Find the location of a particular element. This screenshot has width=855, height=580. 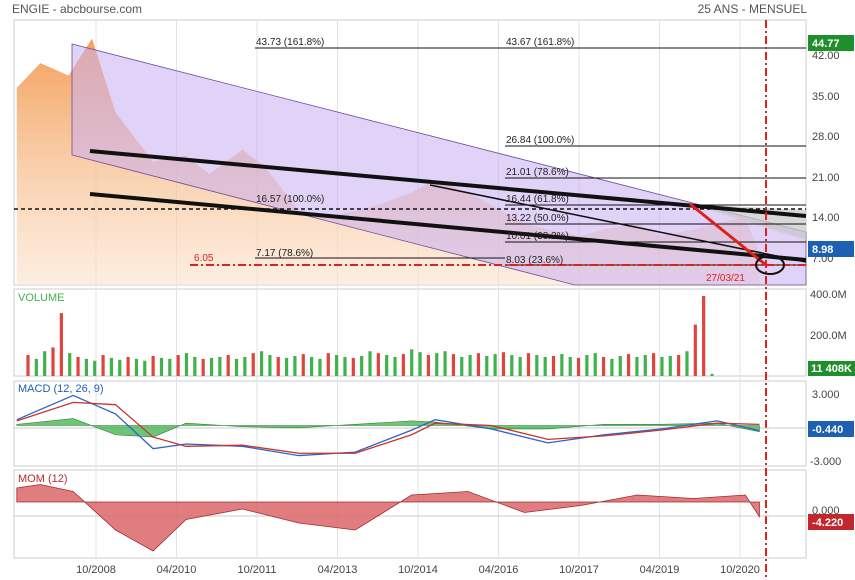

macd-line is located at coordinates (388, 425).